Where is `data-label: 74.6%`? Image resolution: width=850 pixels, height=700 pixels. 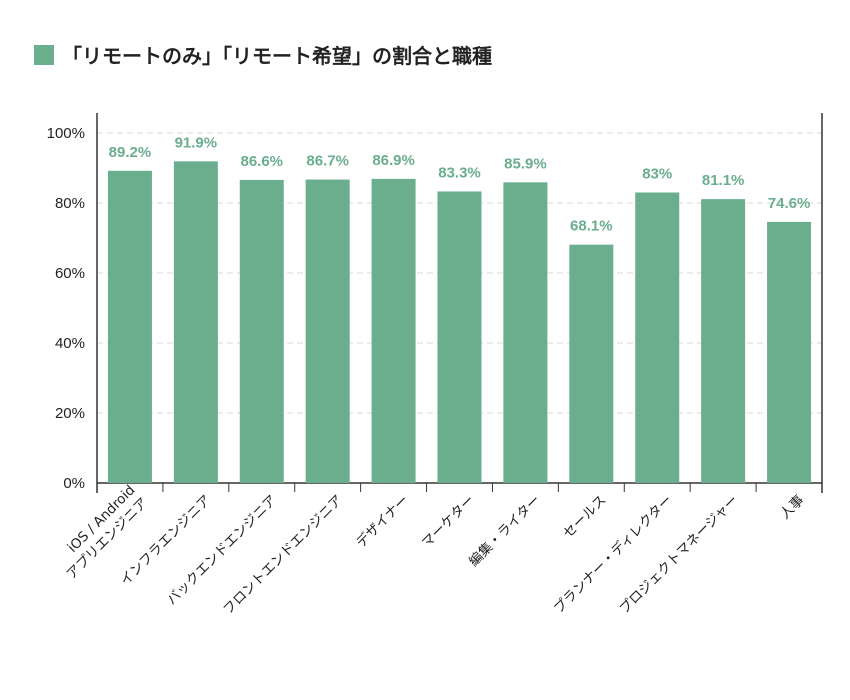
data-label: 74.6% is located at coordinates (789, 203).